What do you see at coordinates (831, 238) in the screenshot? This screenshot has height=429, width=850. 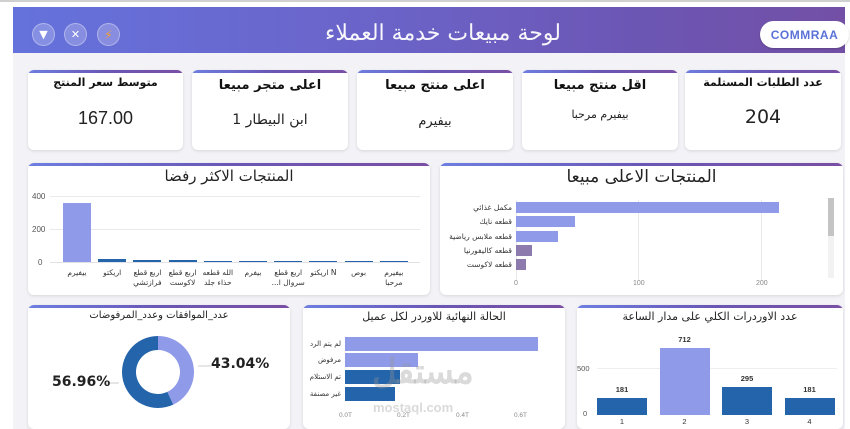 I see `scrollbar-track` at bounding box center [831, 238].